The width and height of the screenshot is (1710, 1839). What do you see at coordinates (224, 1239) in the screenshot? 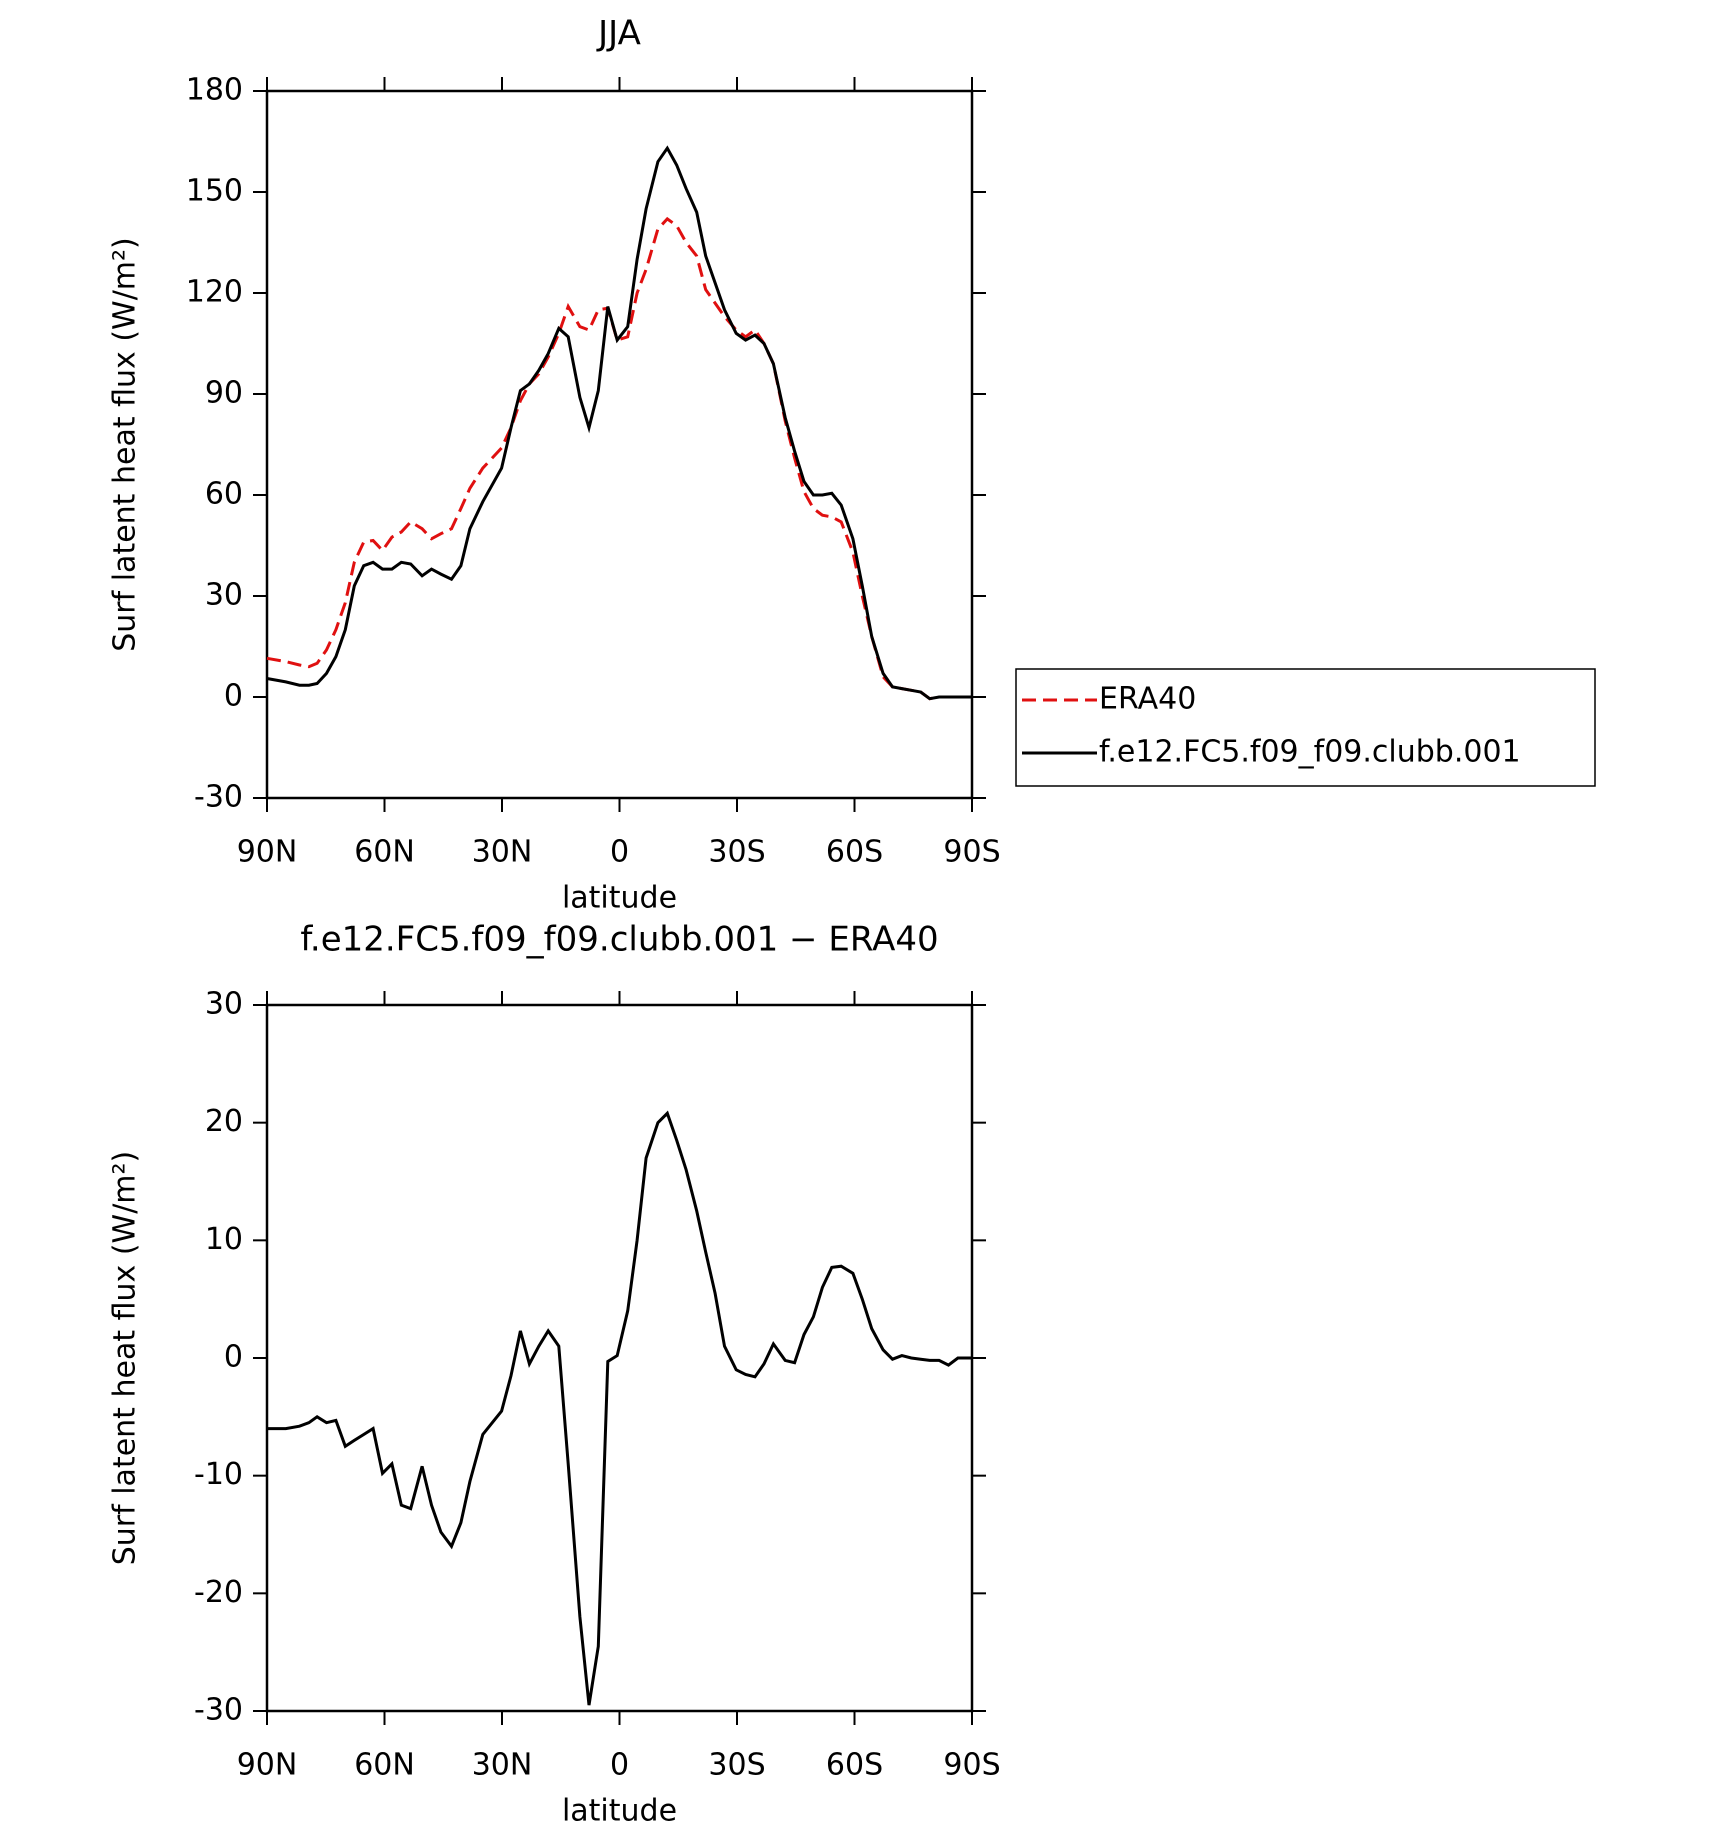
I see `y-tick-label: 10` at bounding box center [224, 1239].